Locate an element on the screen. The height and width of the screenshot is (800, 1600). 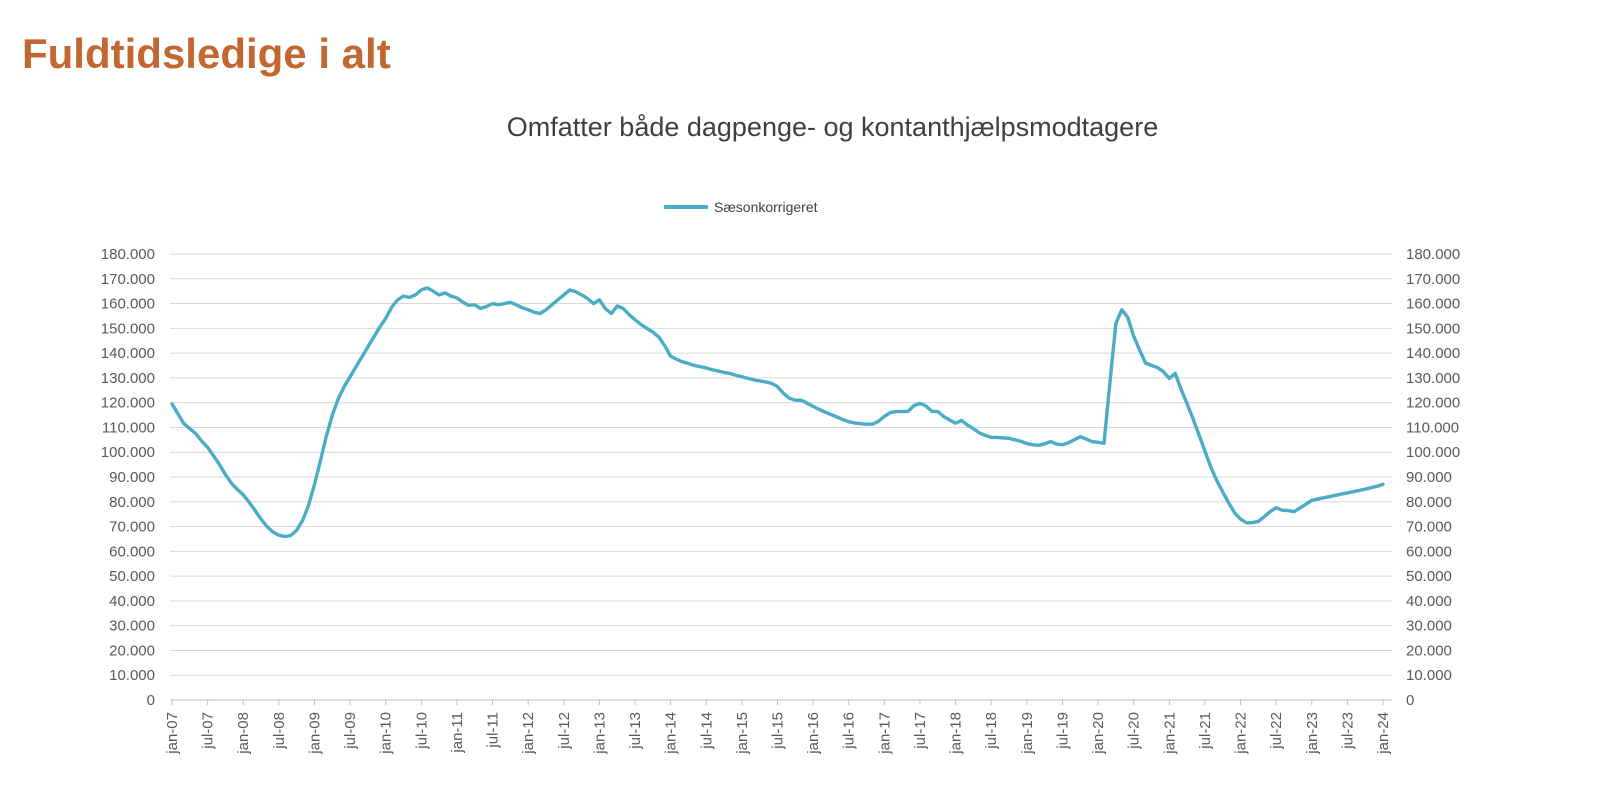
y-tick-label-left: 70.000 is located at coordinates (132, 527).